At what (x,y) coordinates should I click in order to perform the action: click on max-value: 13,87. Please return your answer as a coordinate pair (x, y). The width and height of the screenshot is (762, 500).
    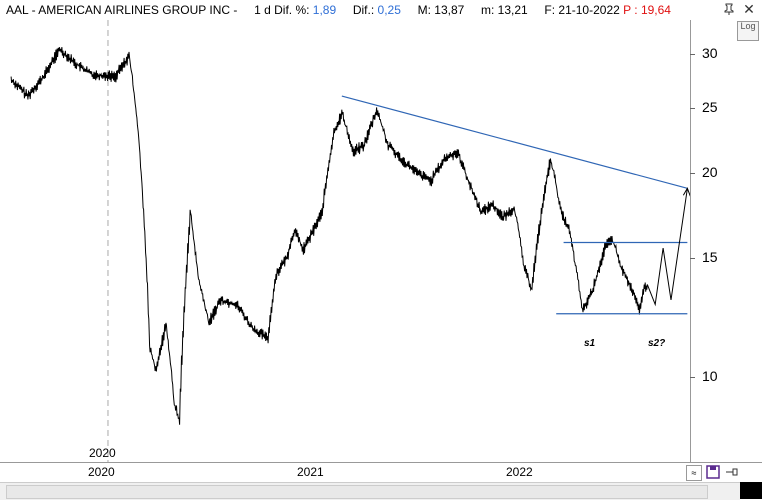
    Looking at the image, I should click on (449, 10).